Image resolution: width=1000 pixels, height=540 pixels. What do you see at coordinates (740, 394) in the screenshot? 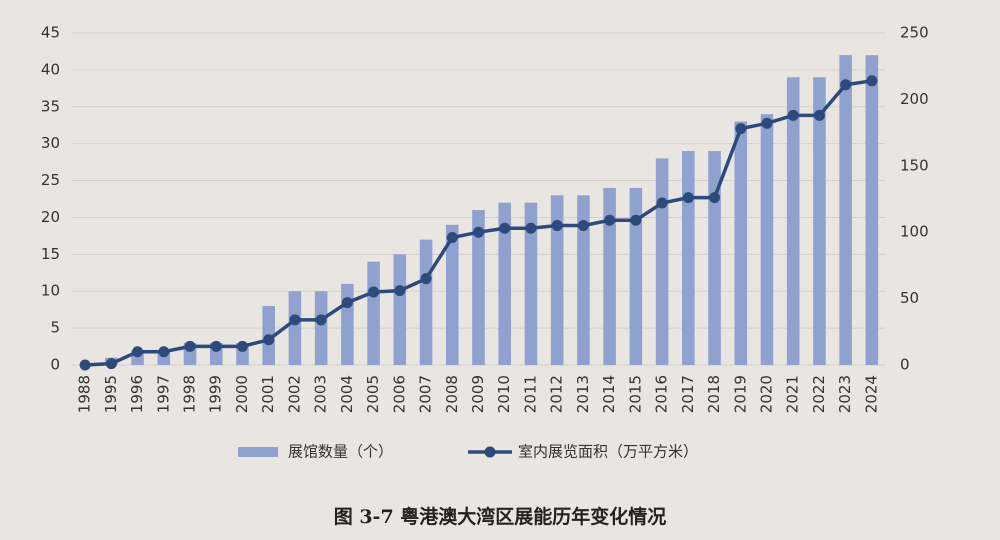
I see `x-tick-label: 2019` at bounding box center [740, 394].